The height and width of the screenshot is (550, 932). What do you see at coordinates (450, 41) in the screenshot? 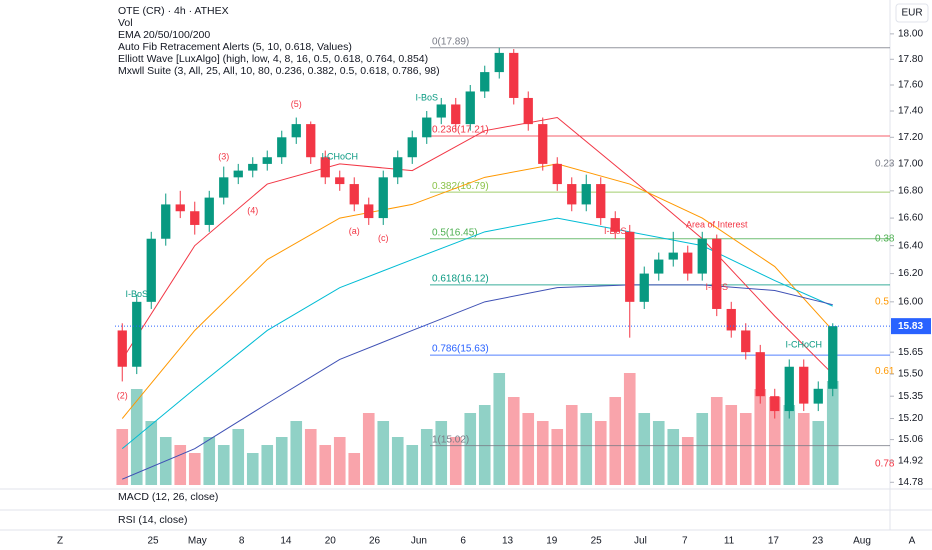
I see `fib-label: 0(17.89)` at bounding box center [450, 41].